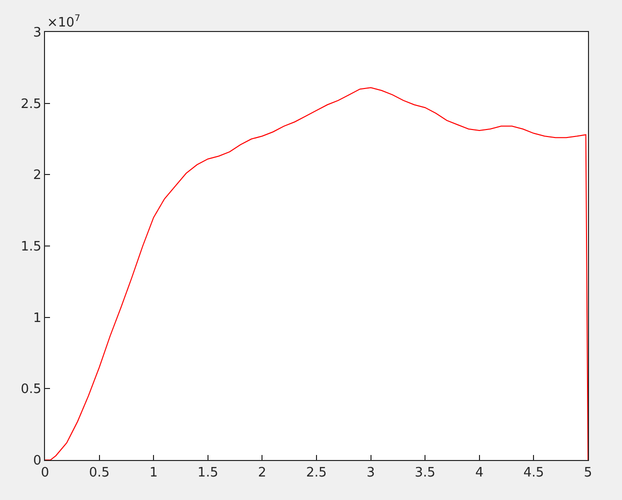 The width and height of the screenshot is (622, 500). I want to click on y-tick-label: 2, so click(37, 176).